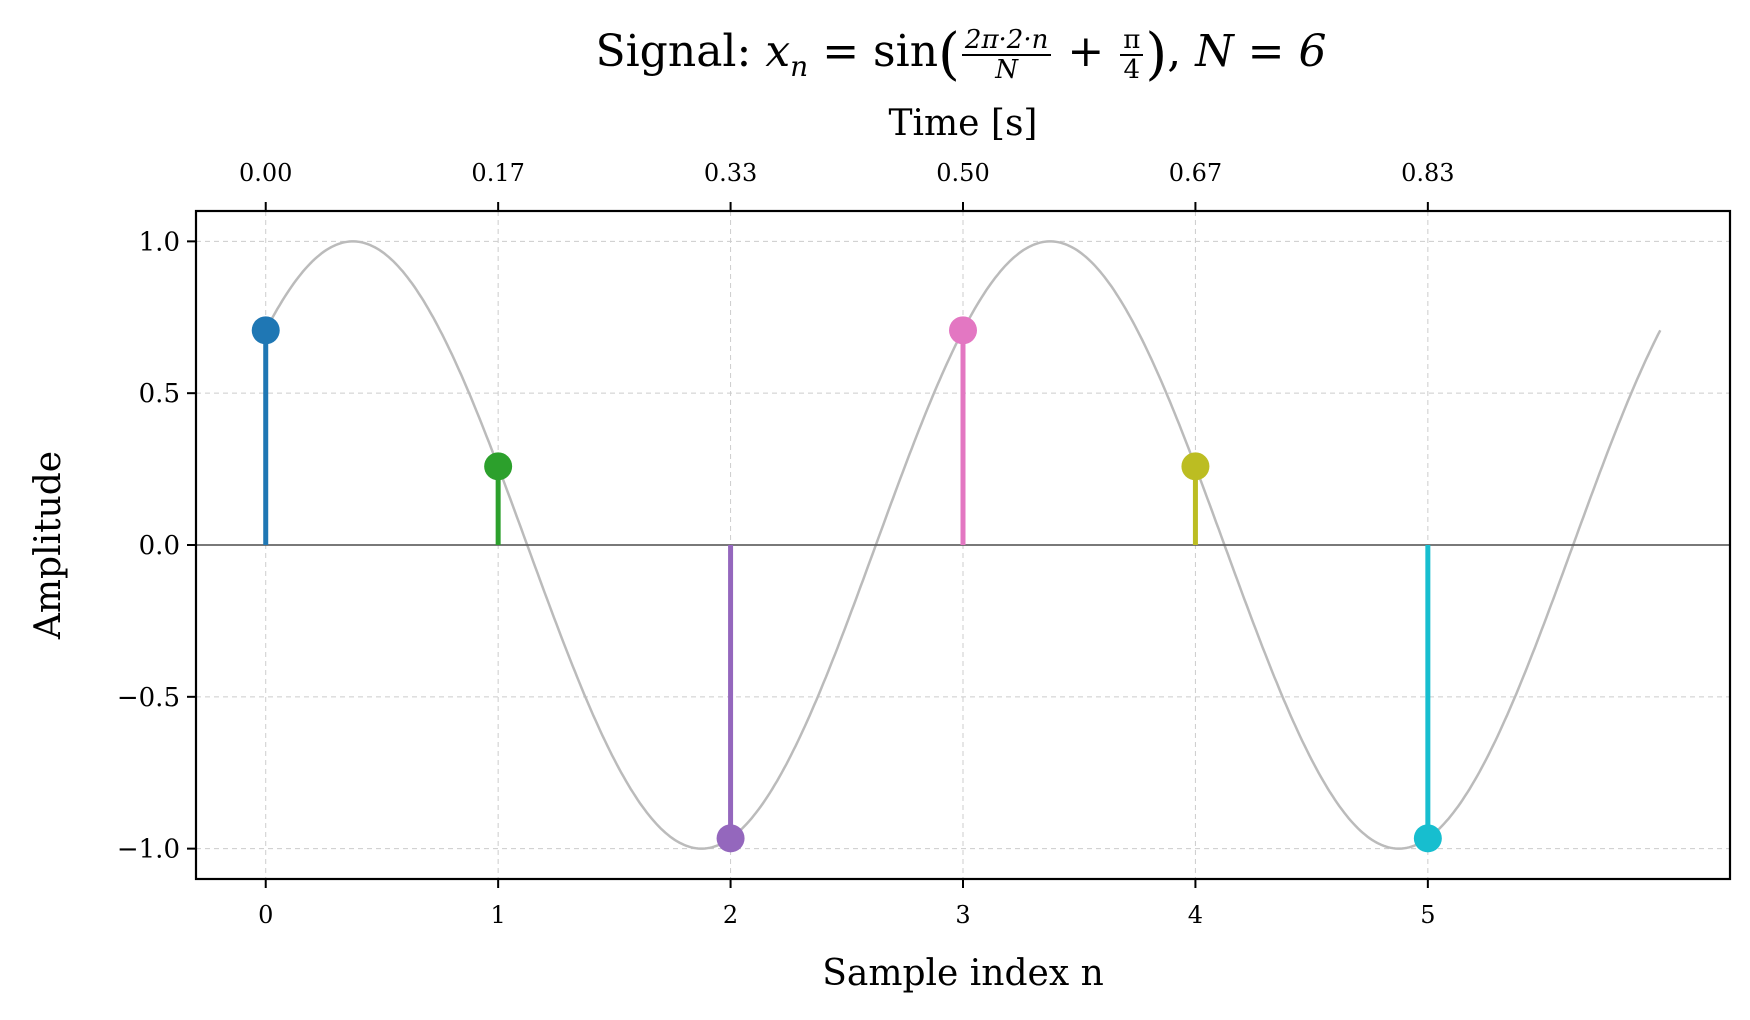 The image size is (1750, 1020). I want to click on chart-title: Signal: xn = sin(2π·2·n N + π 4), N = 6, so click(961, 54).